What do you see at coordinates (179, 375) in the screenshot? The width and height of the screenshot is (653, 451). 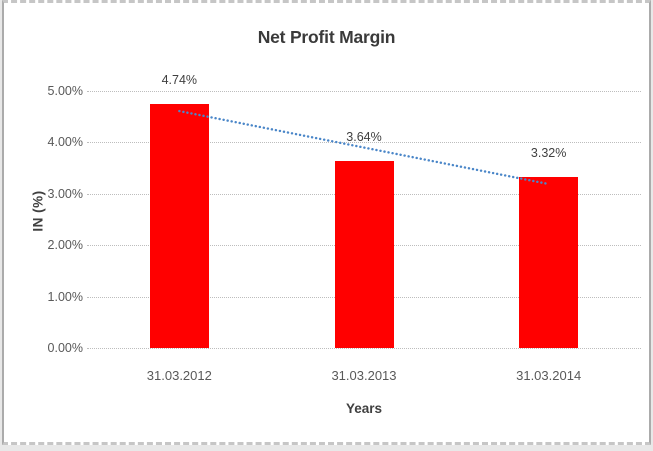 I see `x-axis-category-label: 31.03.2012` at bounding box center [179, 375].